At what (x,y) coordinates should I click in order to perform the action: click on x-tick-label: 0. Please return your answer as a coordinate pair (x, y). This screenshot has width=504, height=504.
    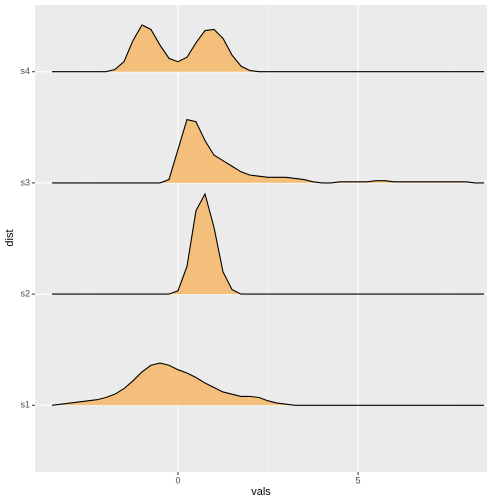
    Looking at the image, I should click on (177, 480).